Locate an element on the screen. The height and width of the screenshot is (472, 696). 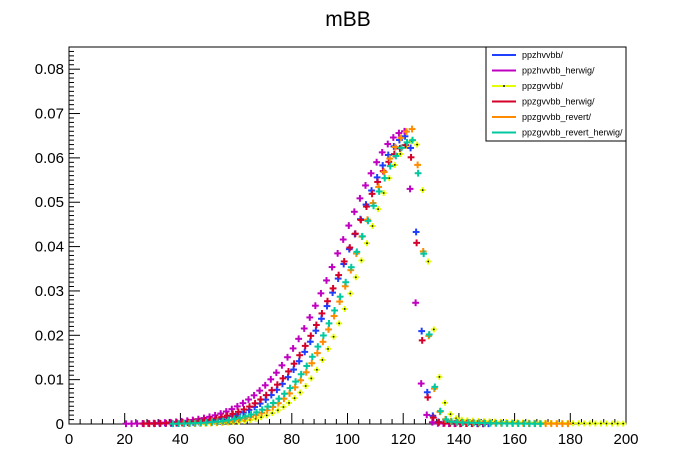
x-tick-label: 0 is located at coordinates (69, 439).